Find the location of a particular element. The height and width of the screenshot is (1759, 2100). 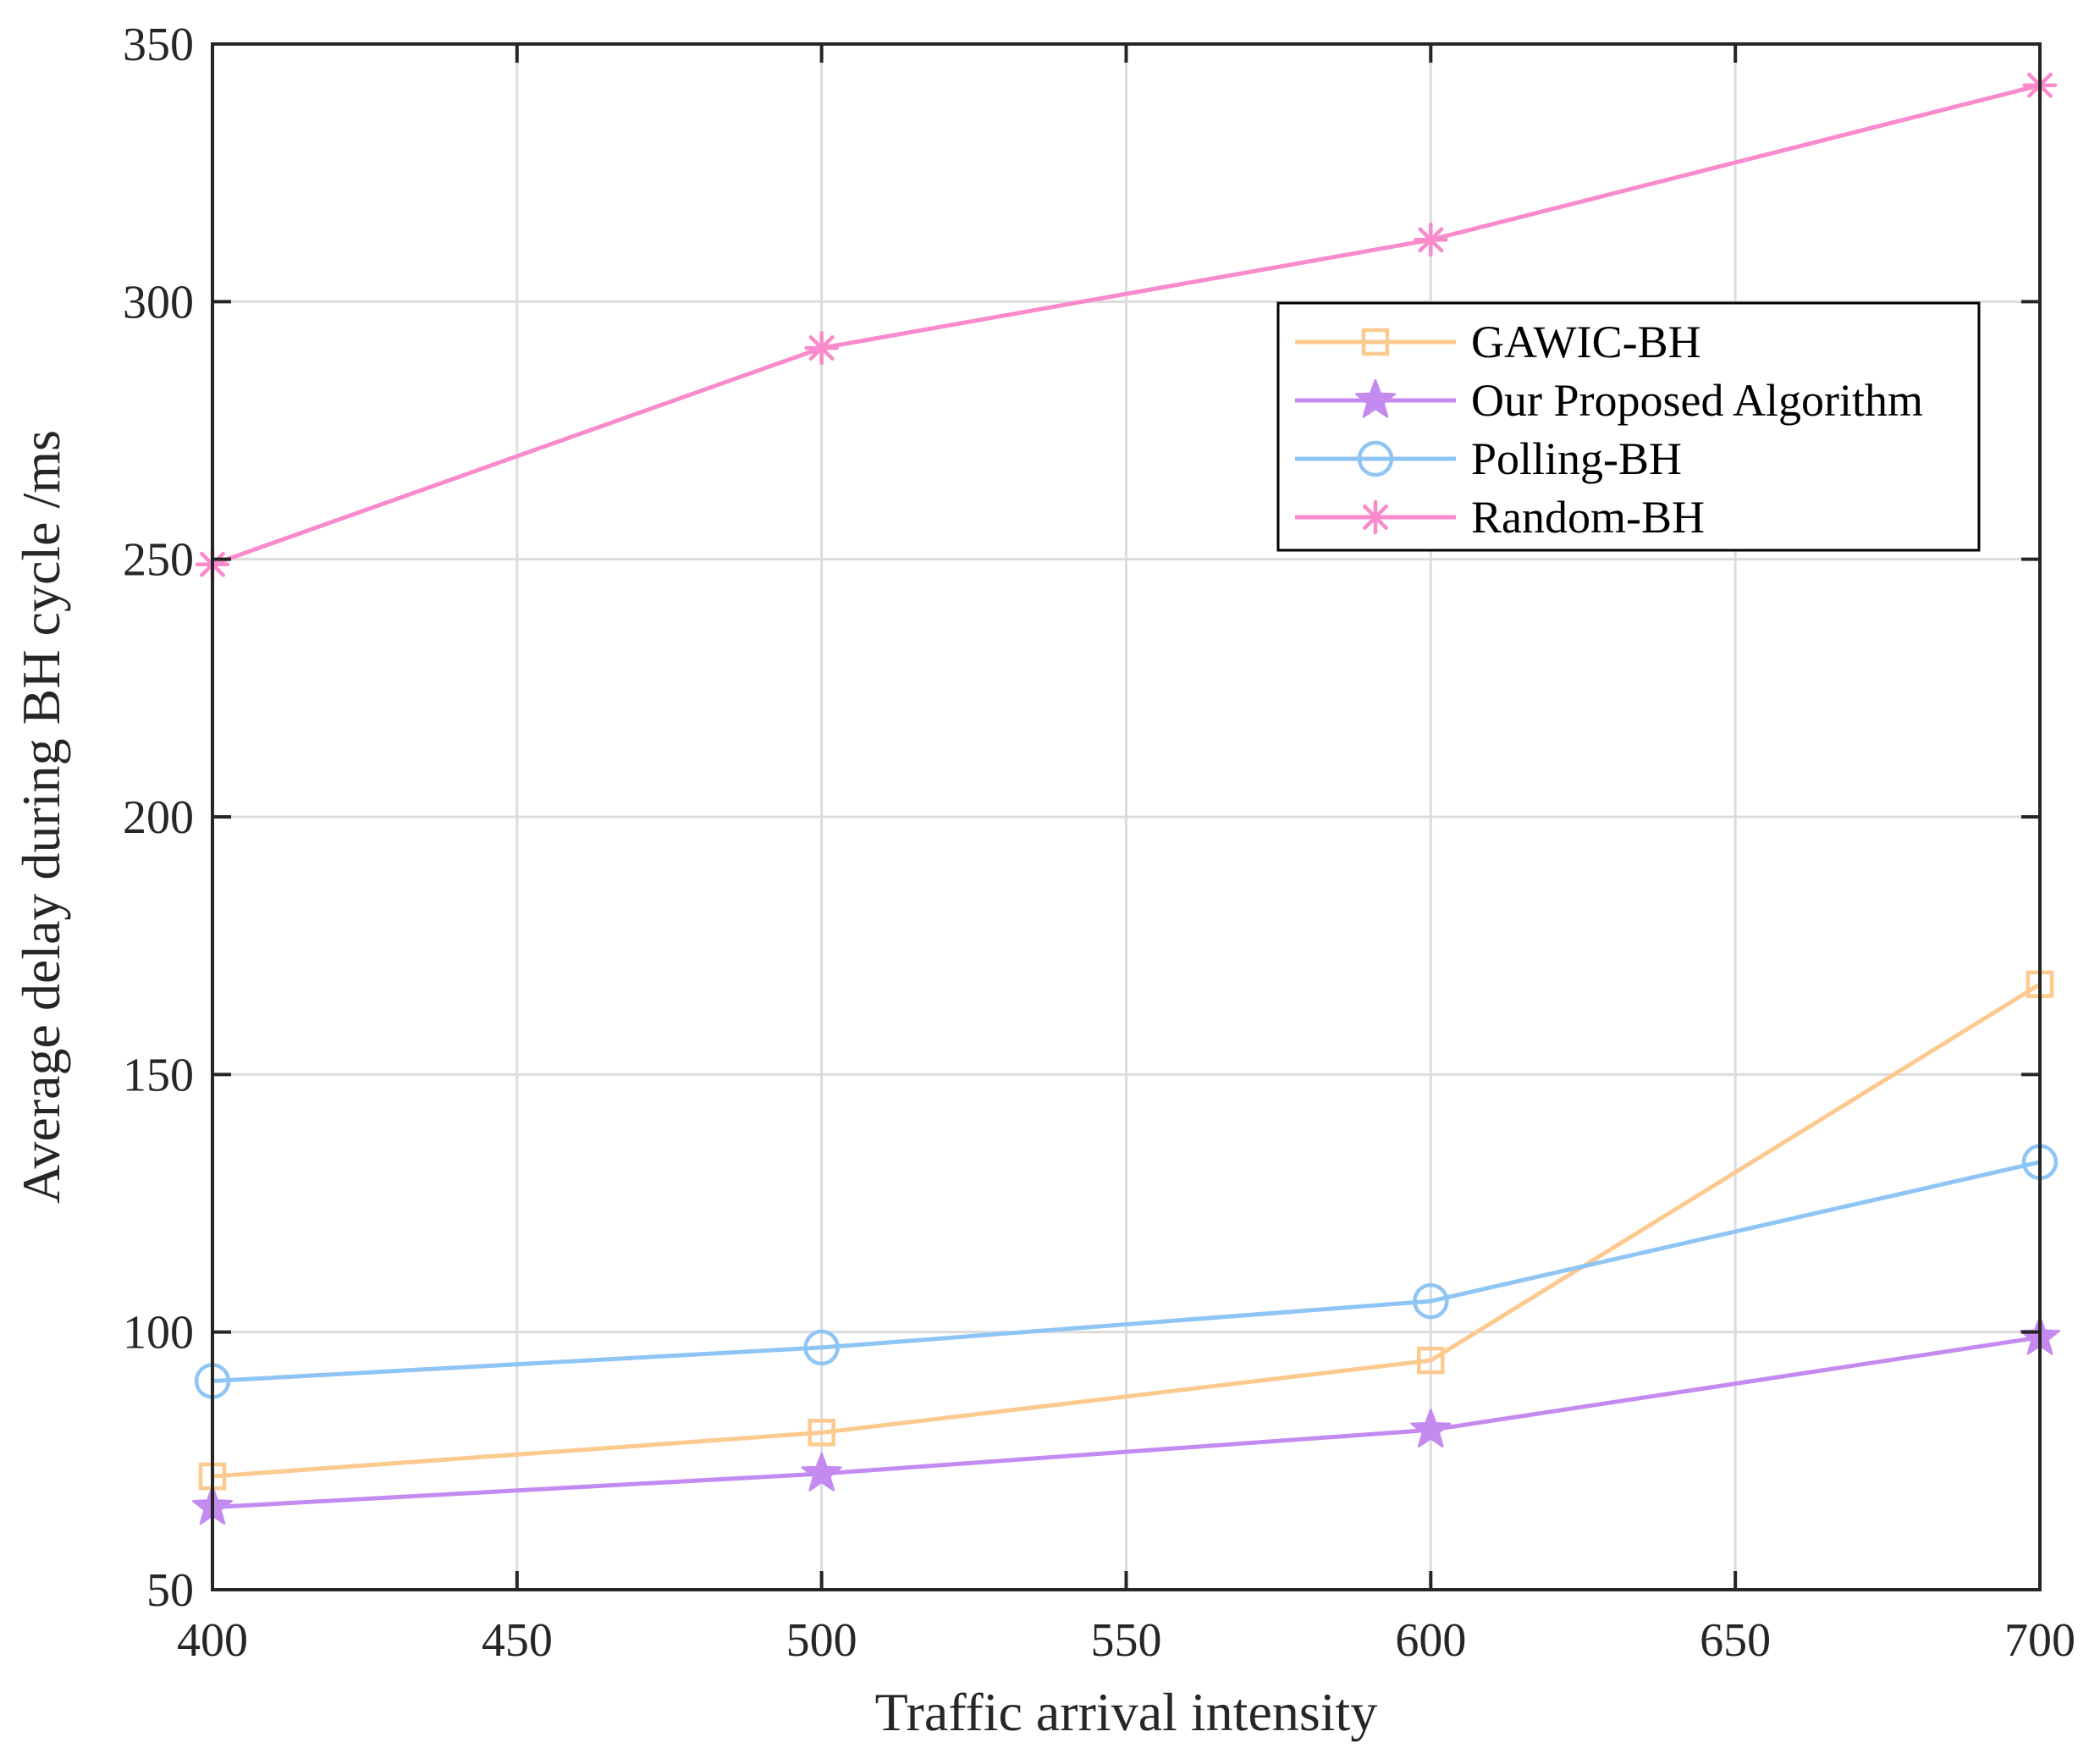

legend-item-polling-bh: Polling-BH is located at coordinates (1488, 458).